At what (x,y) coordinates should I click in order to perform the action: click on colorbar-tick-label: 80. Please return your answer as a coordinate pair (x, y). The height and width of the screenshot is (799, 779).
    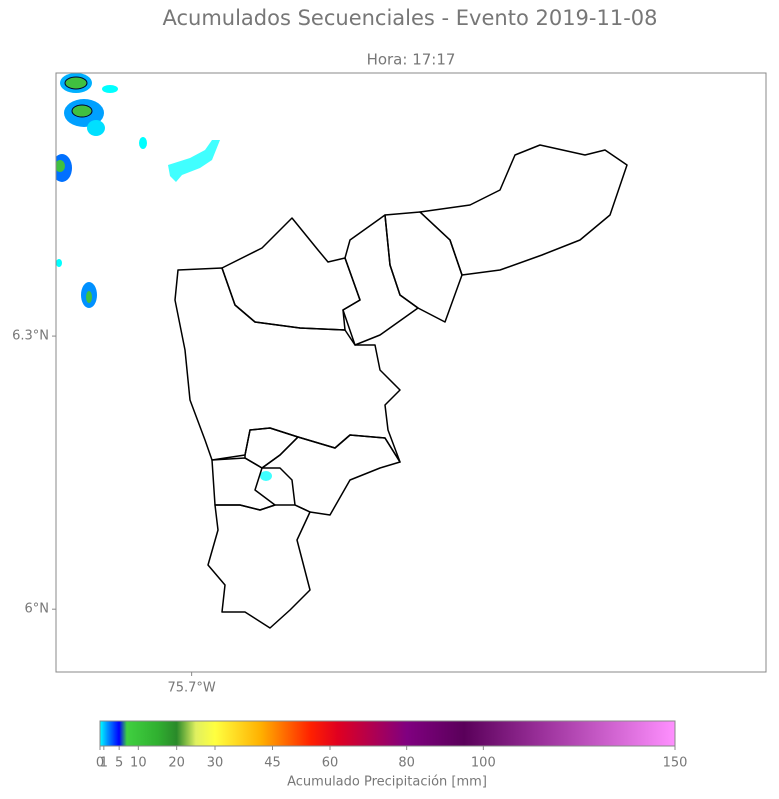
    Looking at the image, I should click on (406, 763).